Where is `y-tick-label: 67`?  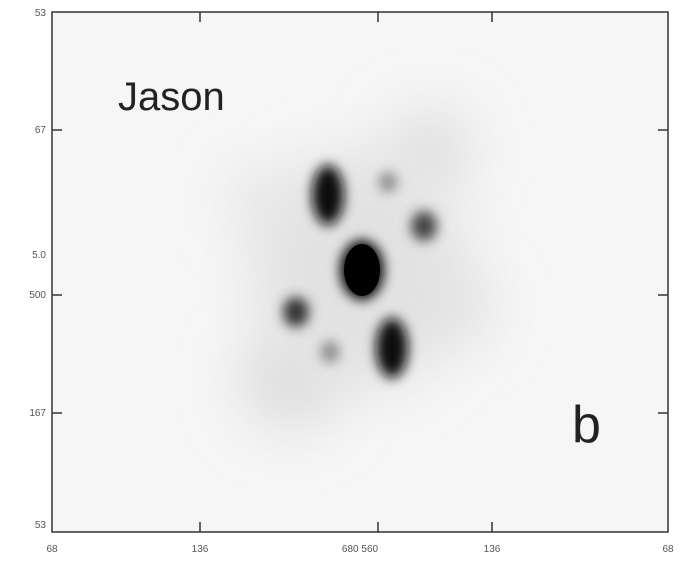
y-tick-label: 67 is located at coordinates (41, 130).